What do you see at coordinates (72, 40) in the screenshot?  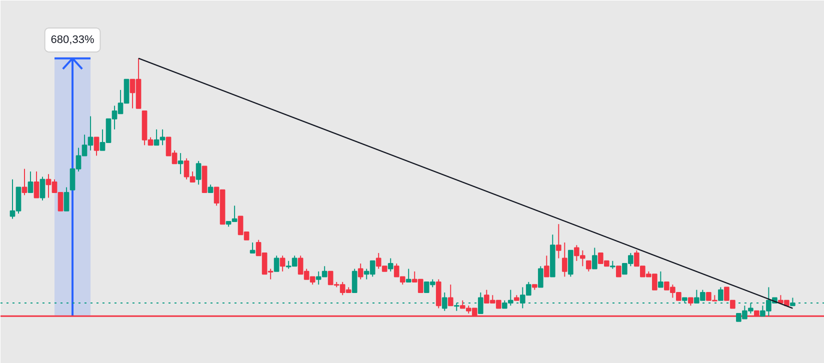 I see `text: 680,33%` at bounding box center [72, 40].